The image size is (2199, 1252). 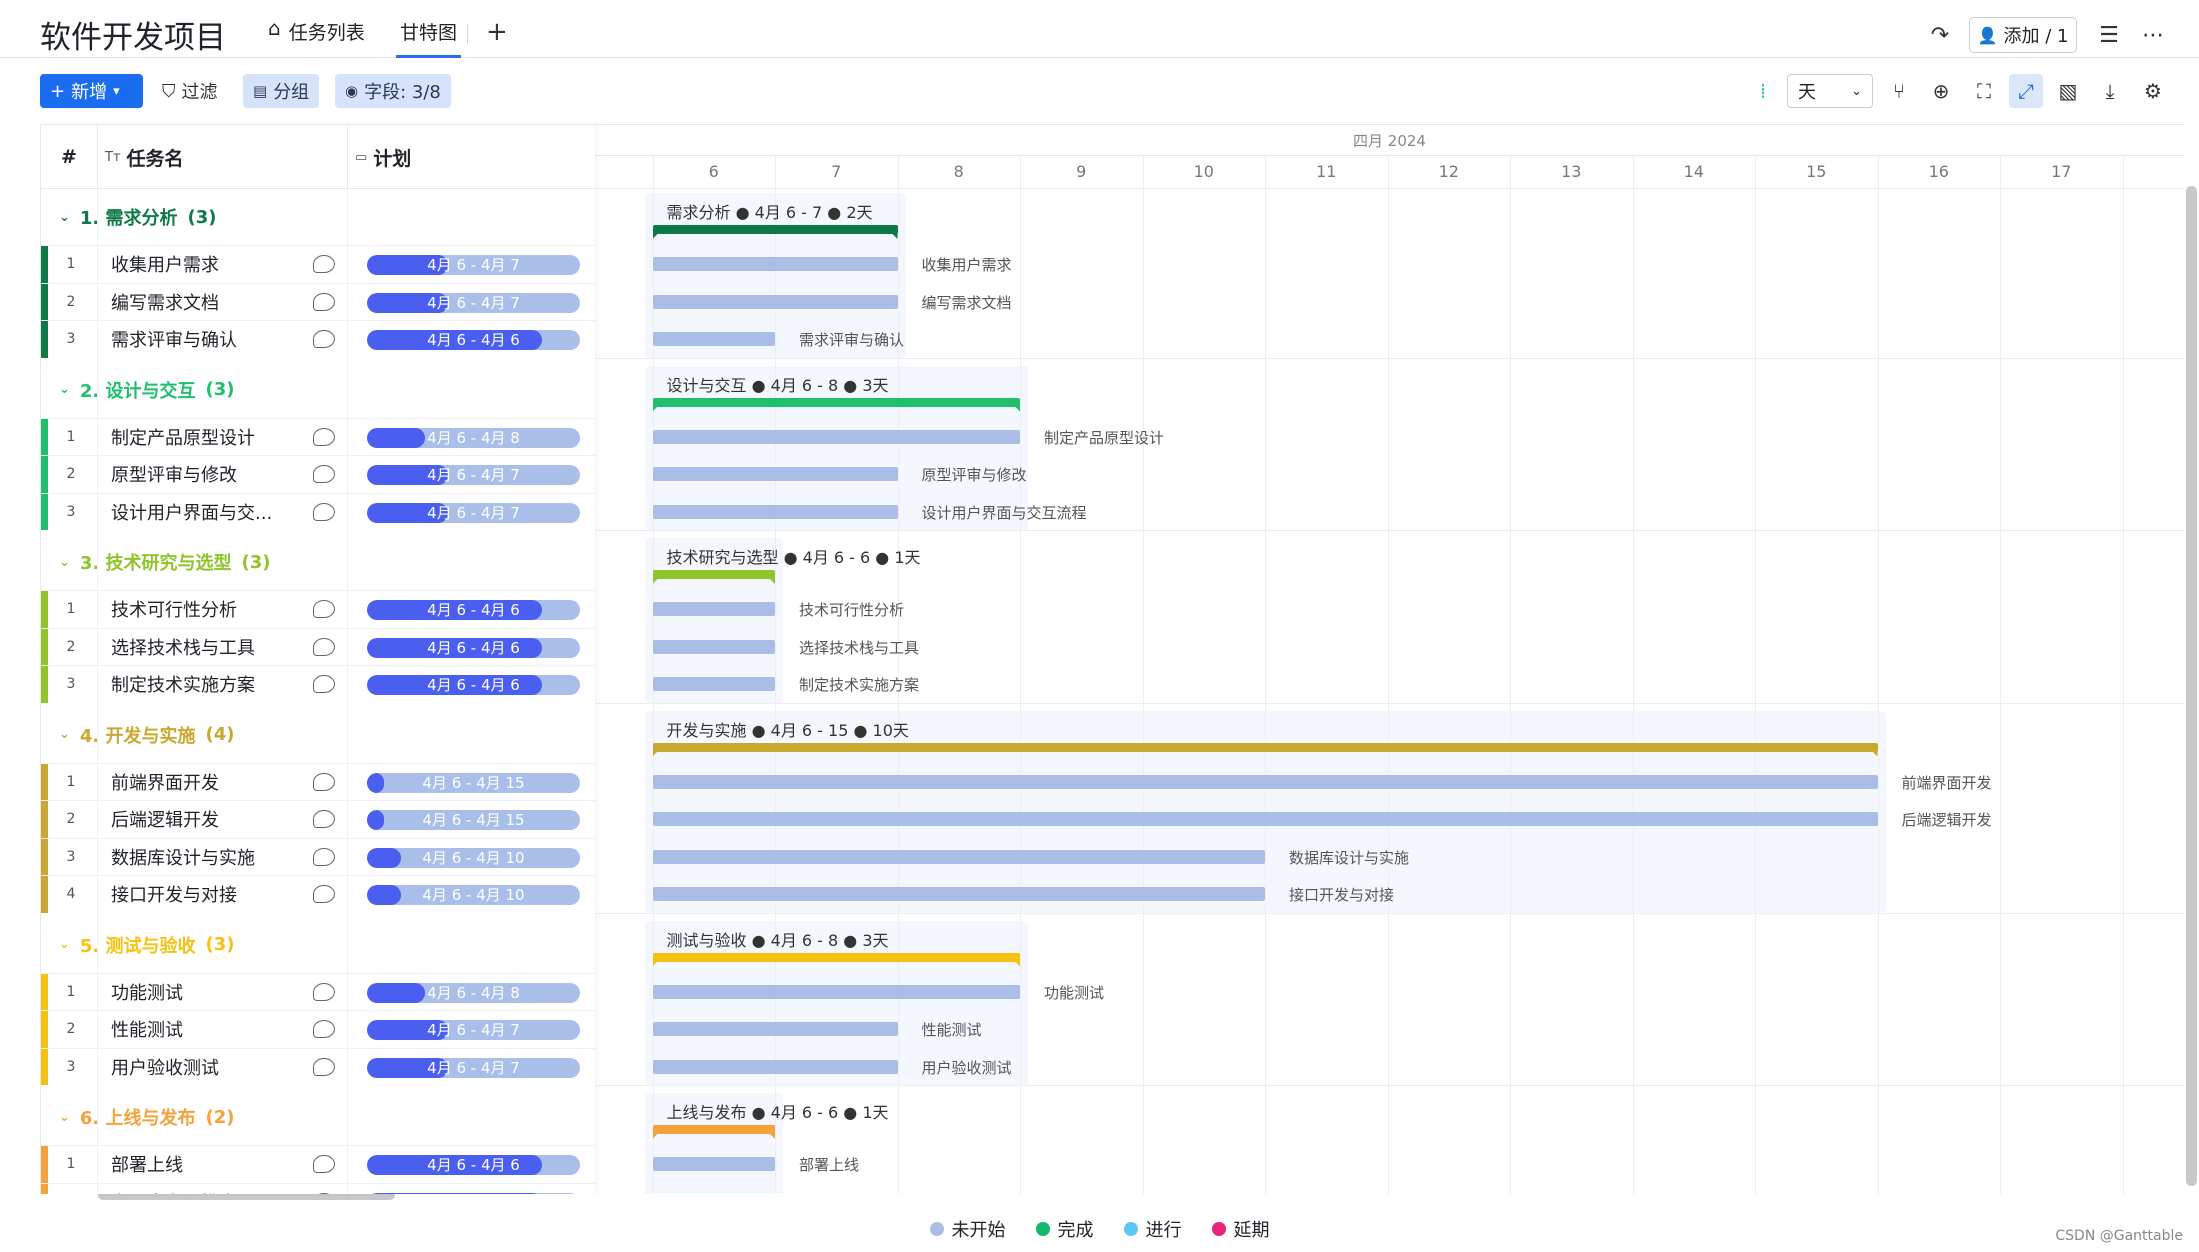 I want to click on expand-icon: ⤢, so click(x=2026, y=91).